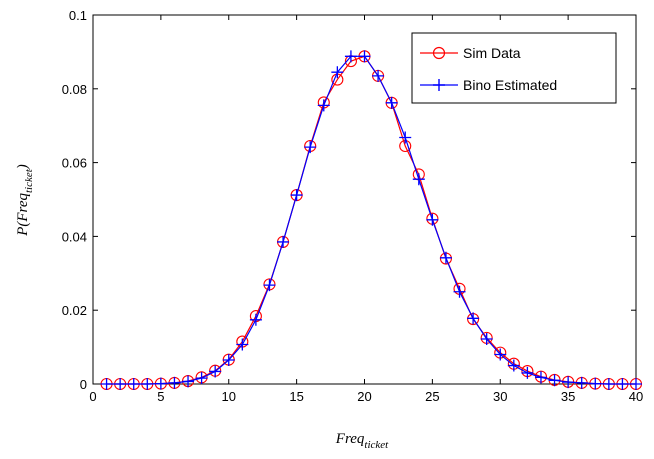  Describe the element at coordinates (74, 236) in the screenshot. I see `y-tick-label: 0.04` at that location.